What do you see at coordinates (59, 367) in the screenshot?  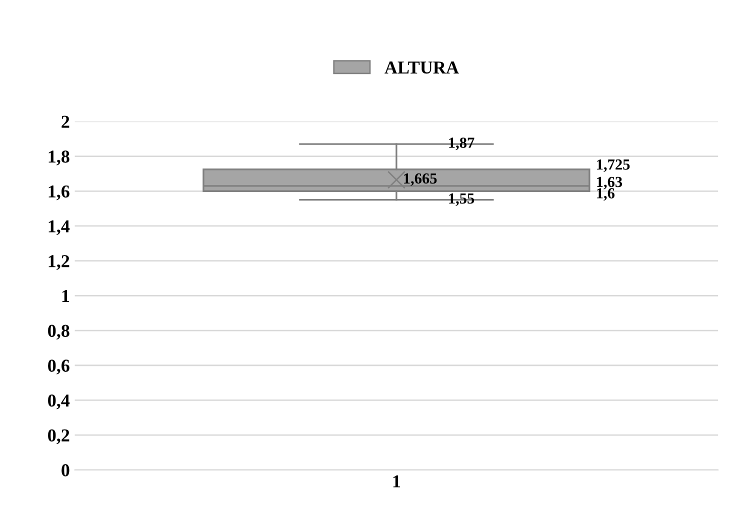 I see `y-tick-label: 0,6` at bounding box center [59, 367].